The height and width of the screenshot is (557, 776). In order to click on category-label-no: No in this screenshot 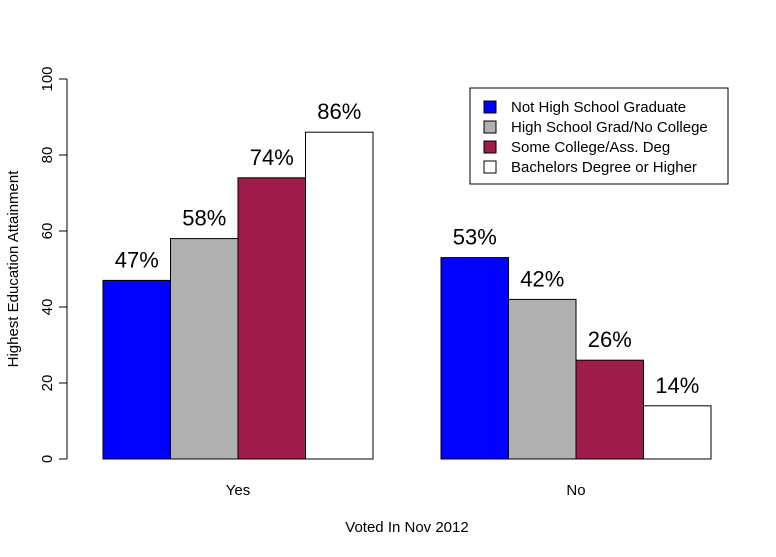, I will do `click(575, 490)`.